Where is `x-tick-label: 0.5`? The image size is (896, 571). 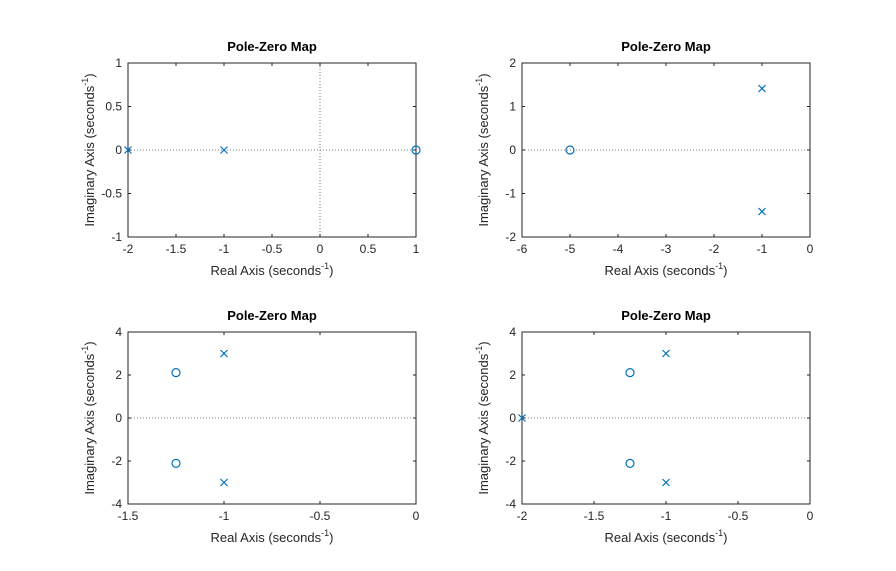 x-tick-label: 0.5 is located at coordinates (368, 249).